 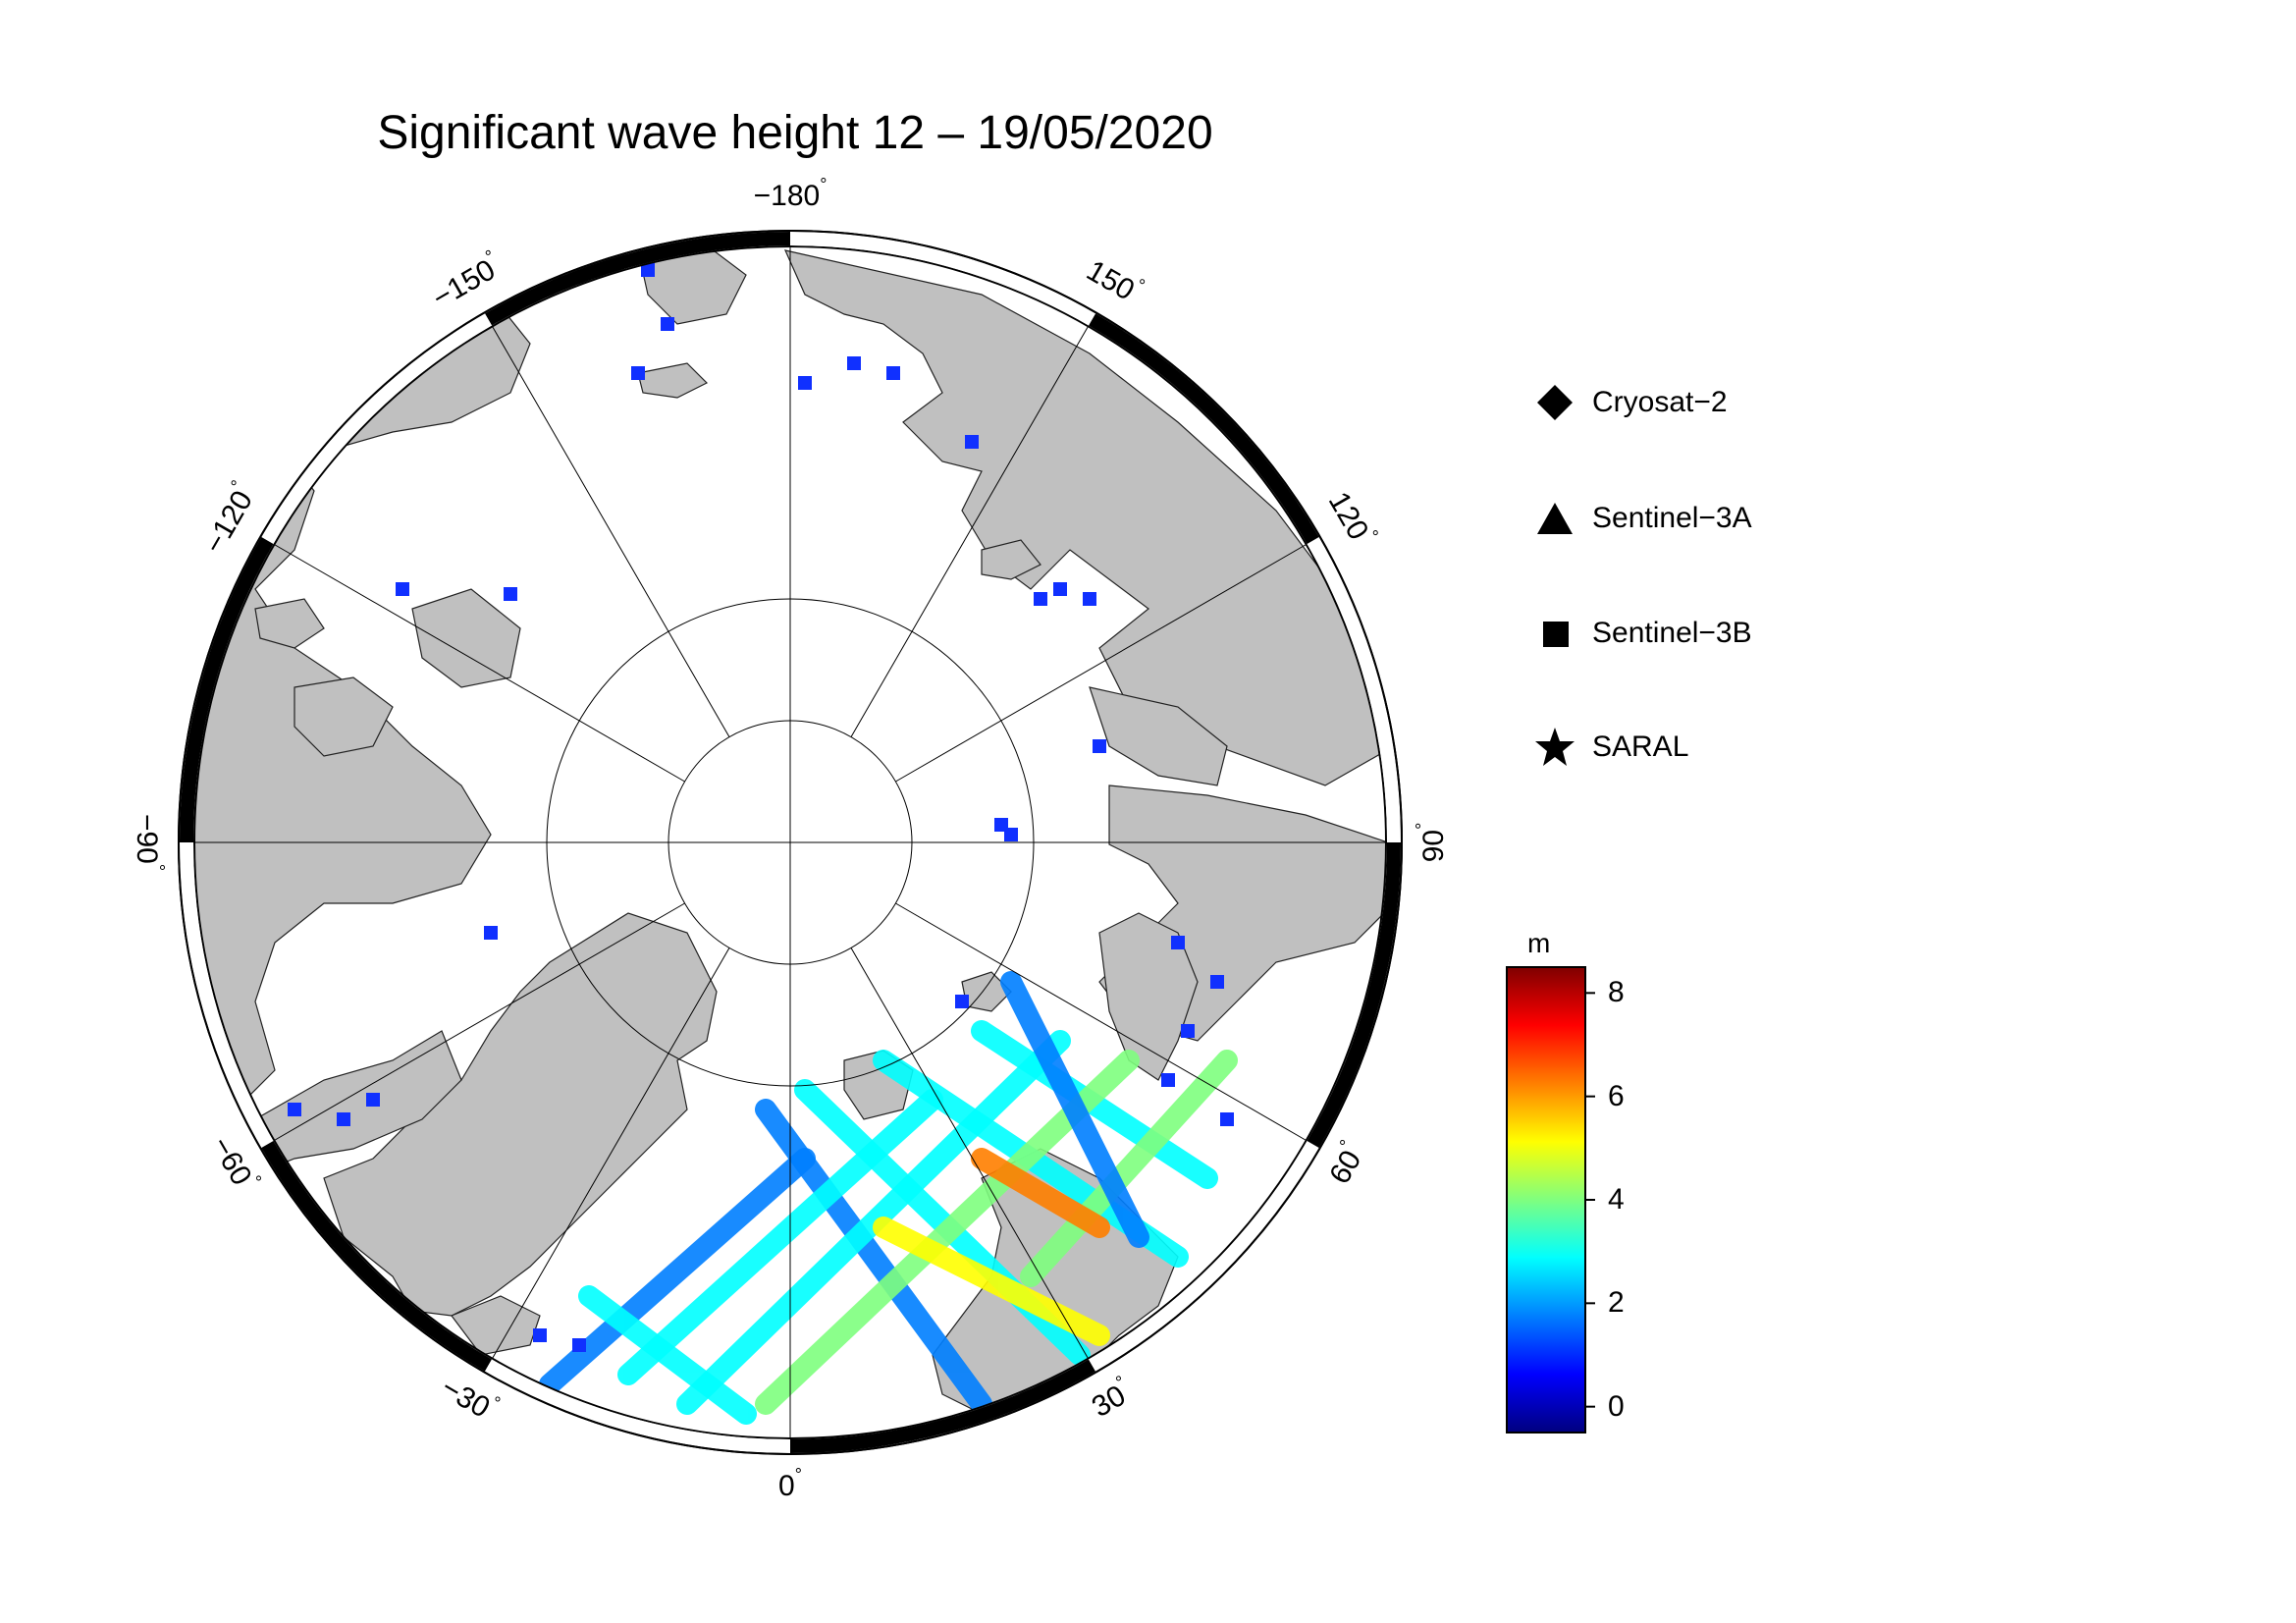 I want to click on legend-item-sentinel-3a: Sentinel−3A, so click(x=1641, y=519).